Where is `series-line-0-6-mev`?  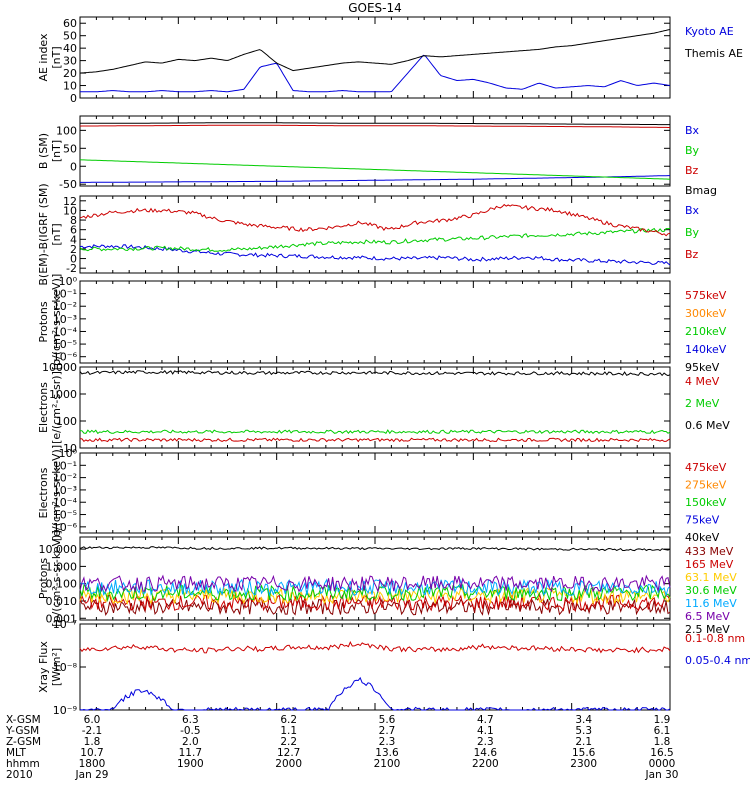 series-line-0-6-mev is located at coordinates (375, 373).